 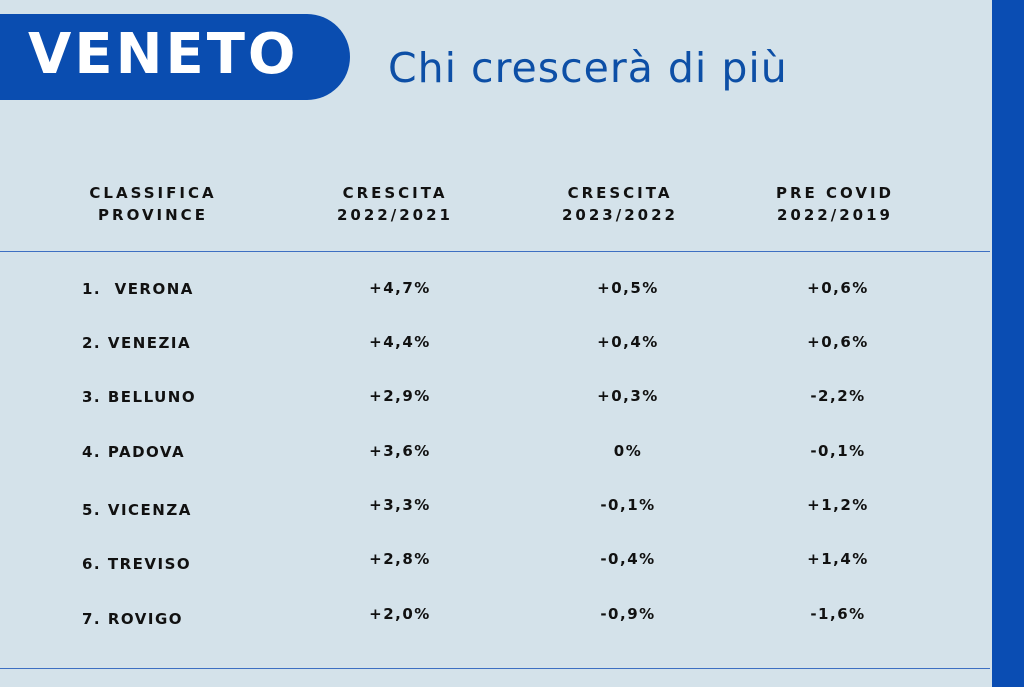 I want to click on province: 1. VERONA, so click(x=138, y=289).